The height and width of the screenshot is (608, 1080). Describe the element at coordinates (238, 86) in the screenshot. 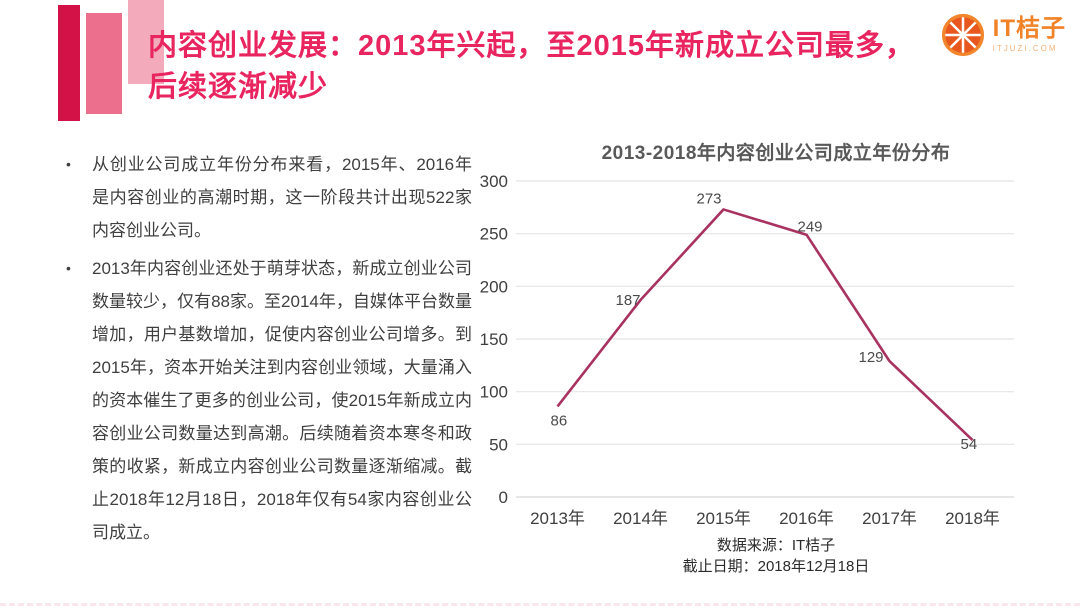

I see `slide-title-line2: 后续逐渐减少` at that location.